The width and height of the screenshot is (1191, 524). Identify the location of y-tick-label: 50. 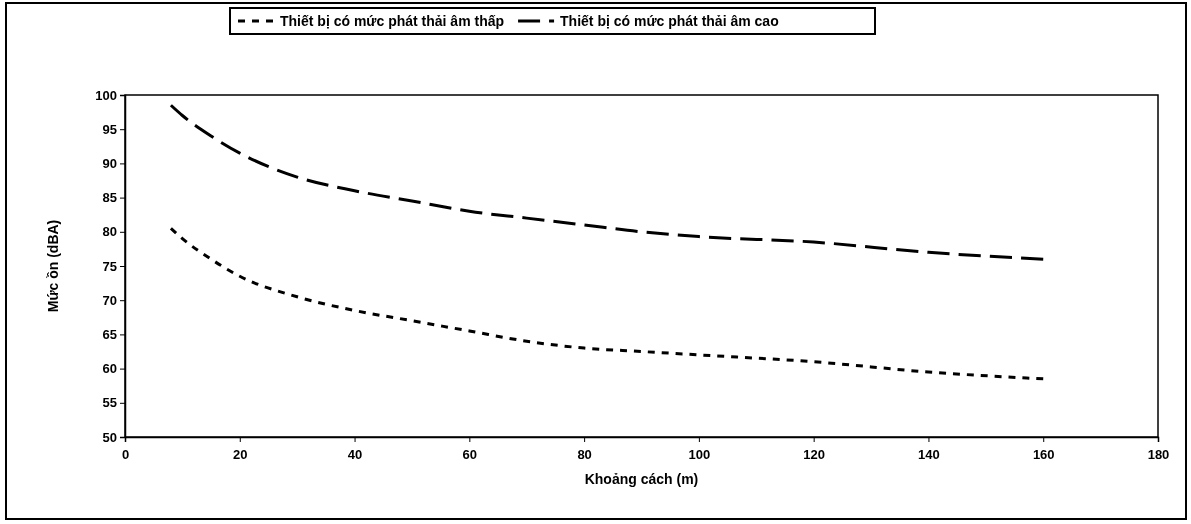
(109, 437).